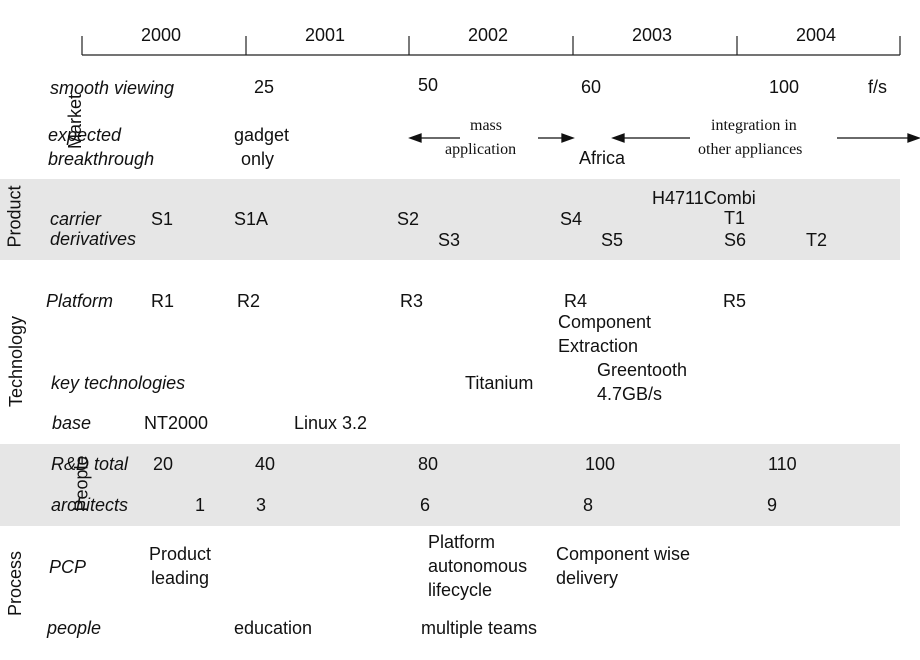 This screenshot has width=920, height=660. What do you see at coordinates (878, 87) in the screenshot?
I see `smooth-unit: f/s` at bounding box center [878, 87].